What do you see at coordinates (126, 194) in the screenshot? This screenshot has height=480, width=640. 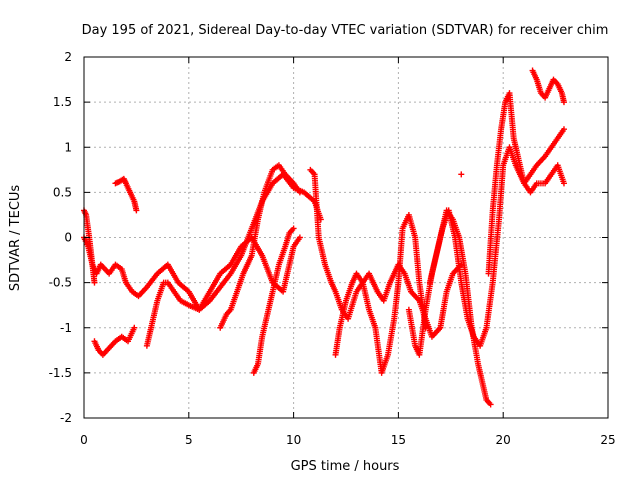 I see `series-arc4` at bounding box center [126, 194].